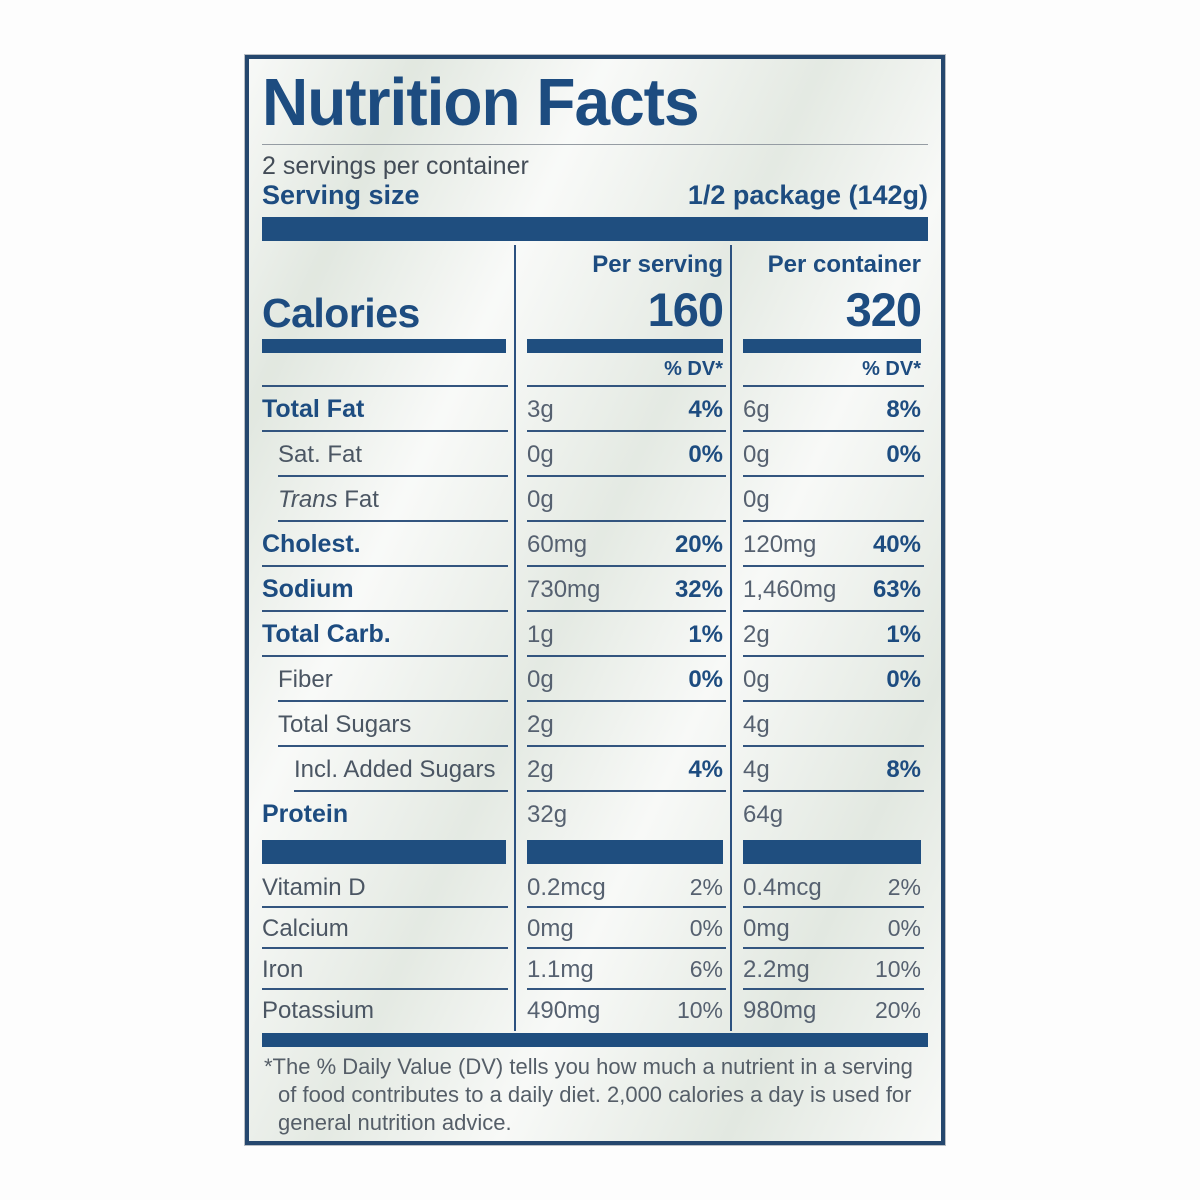 The image size is (1200, 1200). Describe the element at coordinates (903, 634) in the screenshot. I see `dv-percent: 1%` at that location.